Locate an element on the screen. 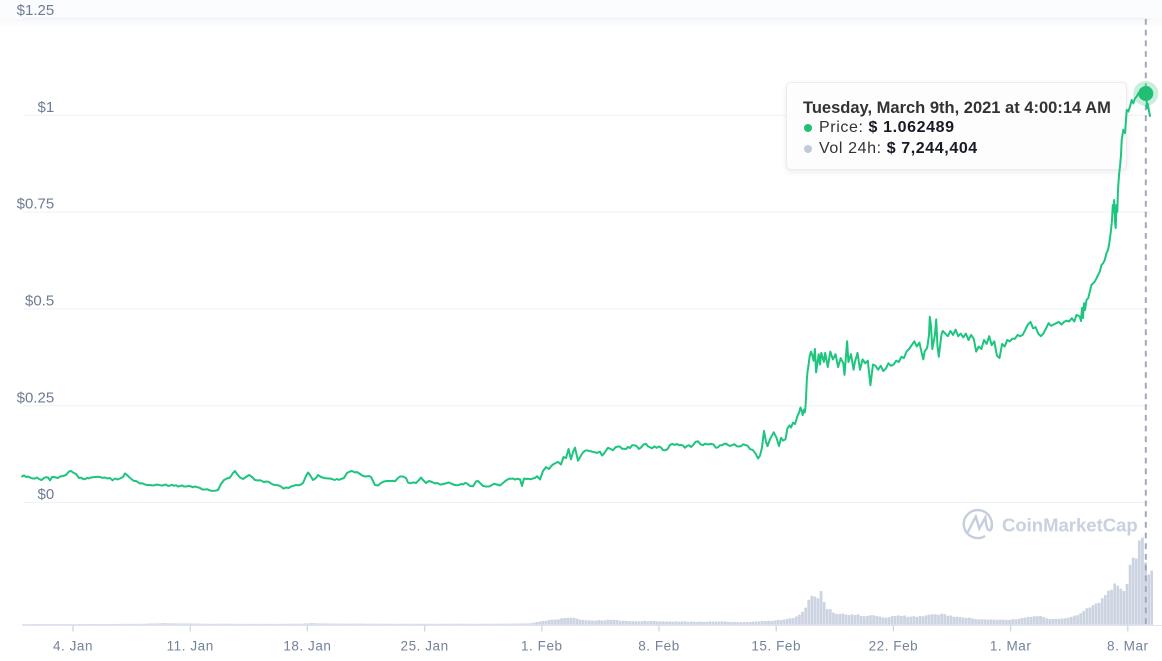  svg-text: $0 is located at coordinates (46, 494).